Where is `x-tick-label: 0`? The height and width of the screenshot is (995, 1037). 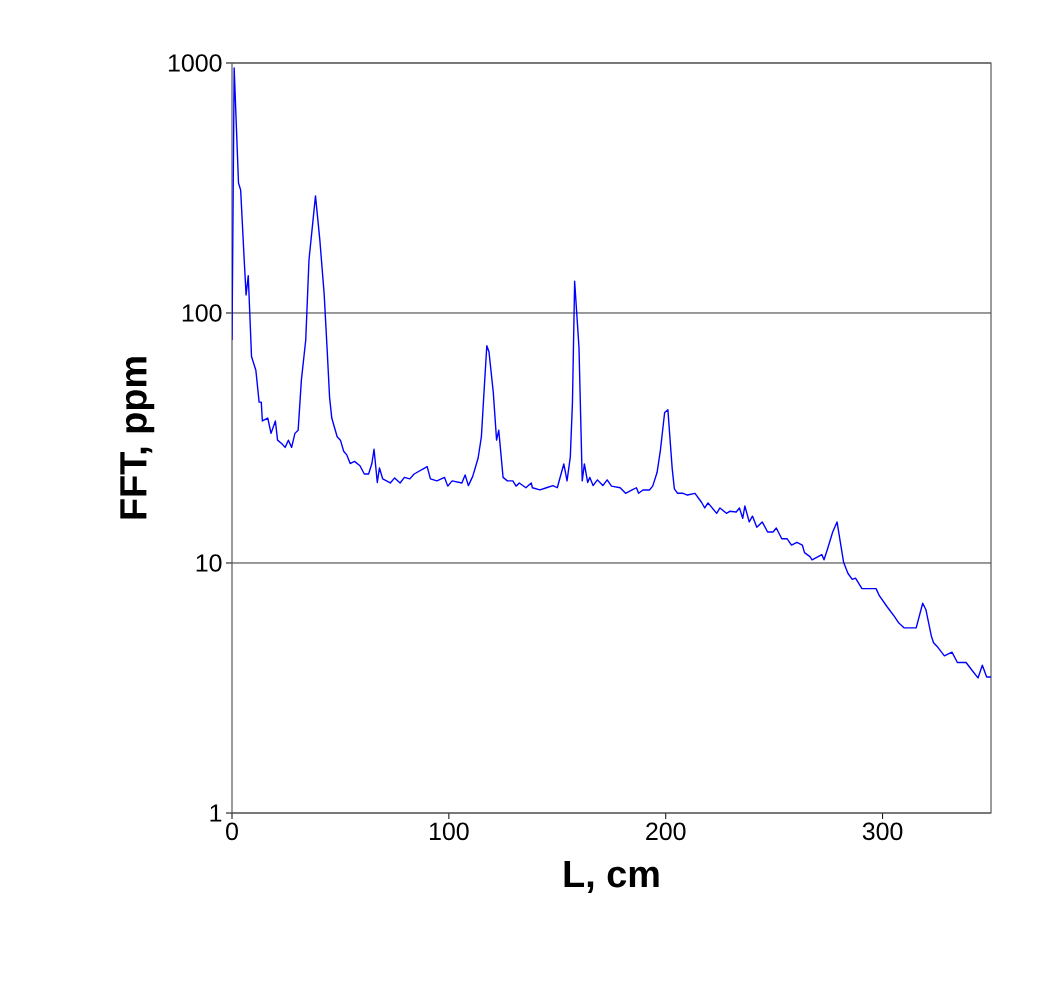
x-tick-label: 0 is located at coordinates (232, 831).